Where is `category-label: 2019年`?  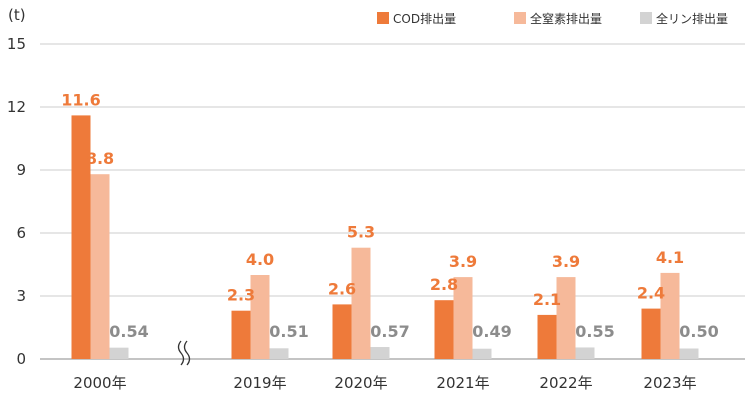
category-label: 2019年 is located at coordinates (259, 383).